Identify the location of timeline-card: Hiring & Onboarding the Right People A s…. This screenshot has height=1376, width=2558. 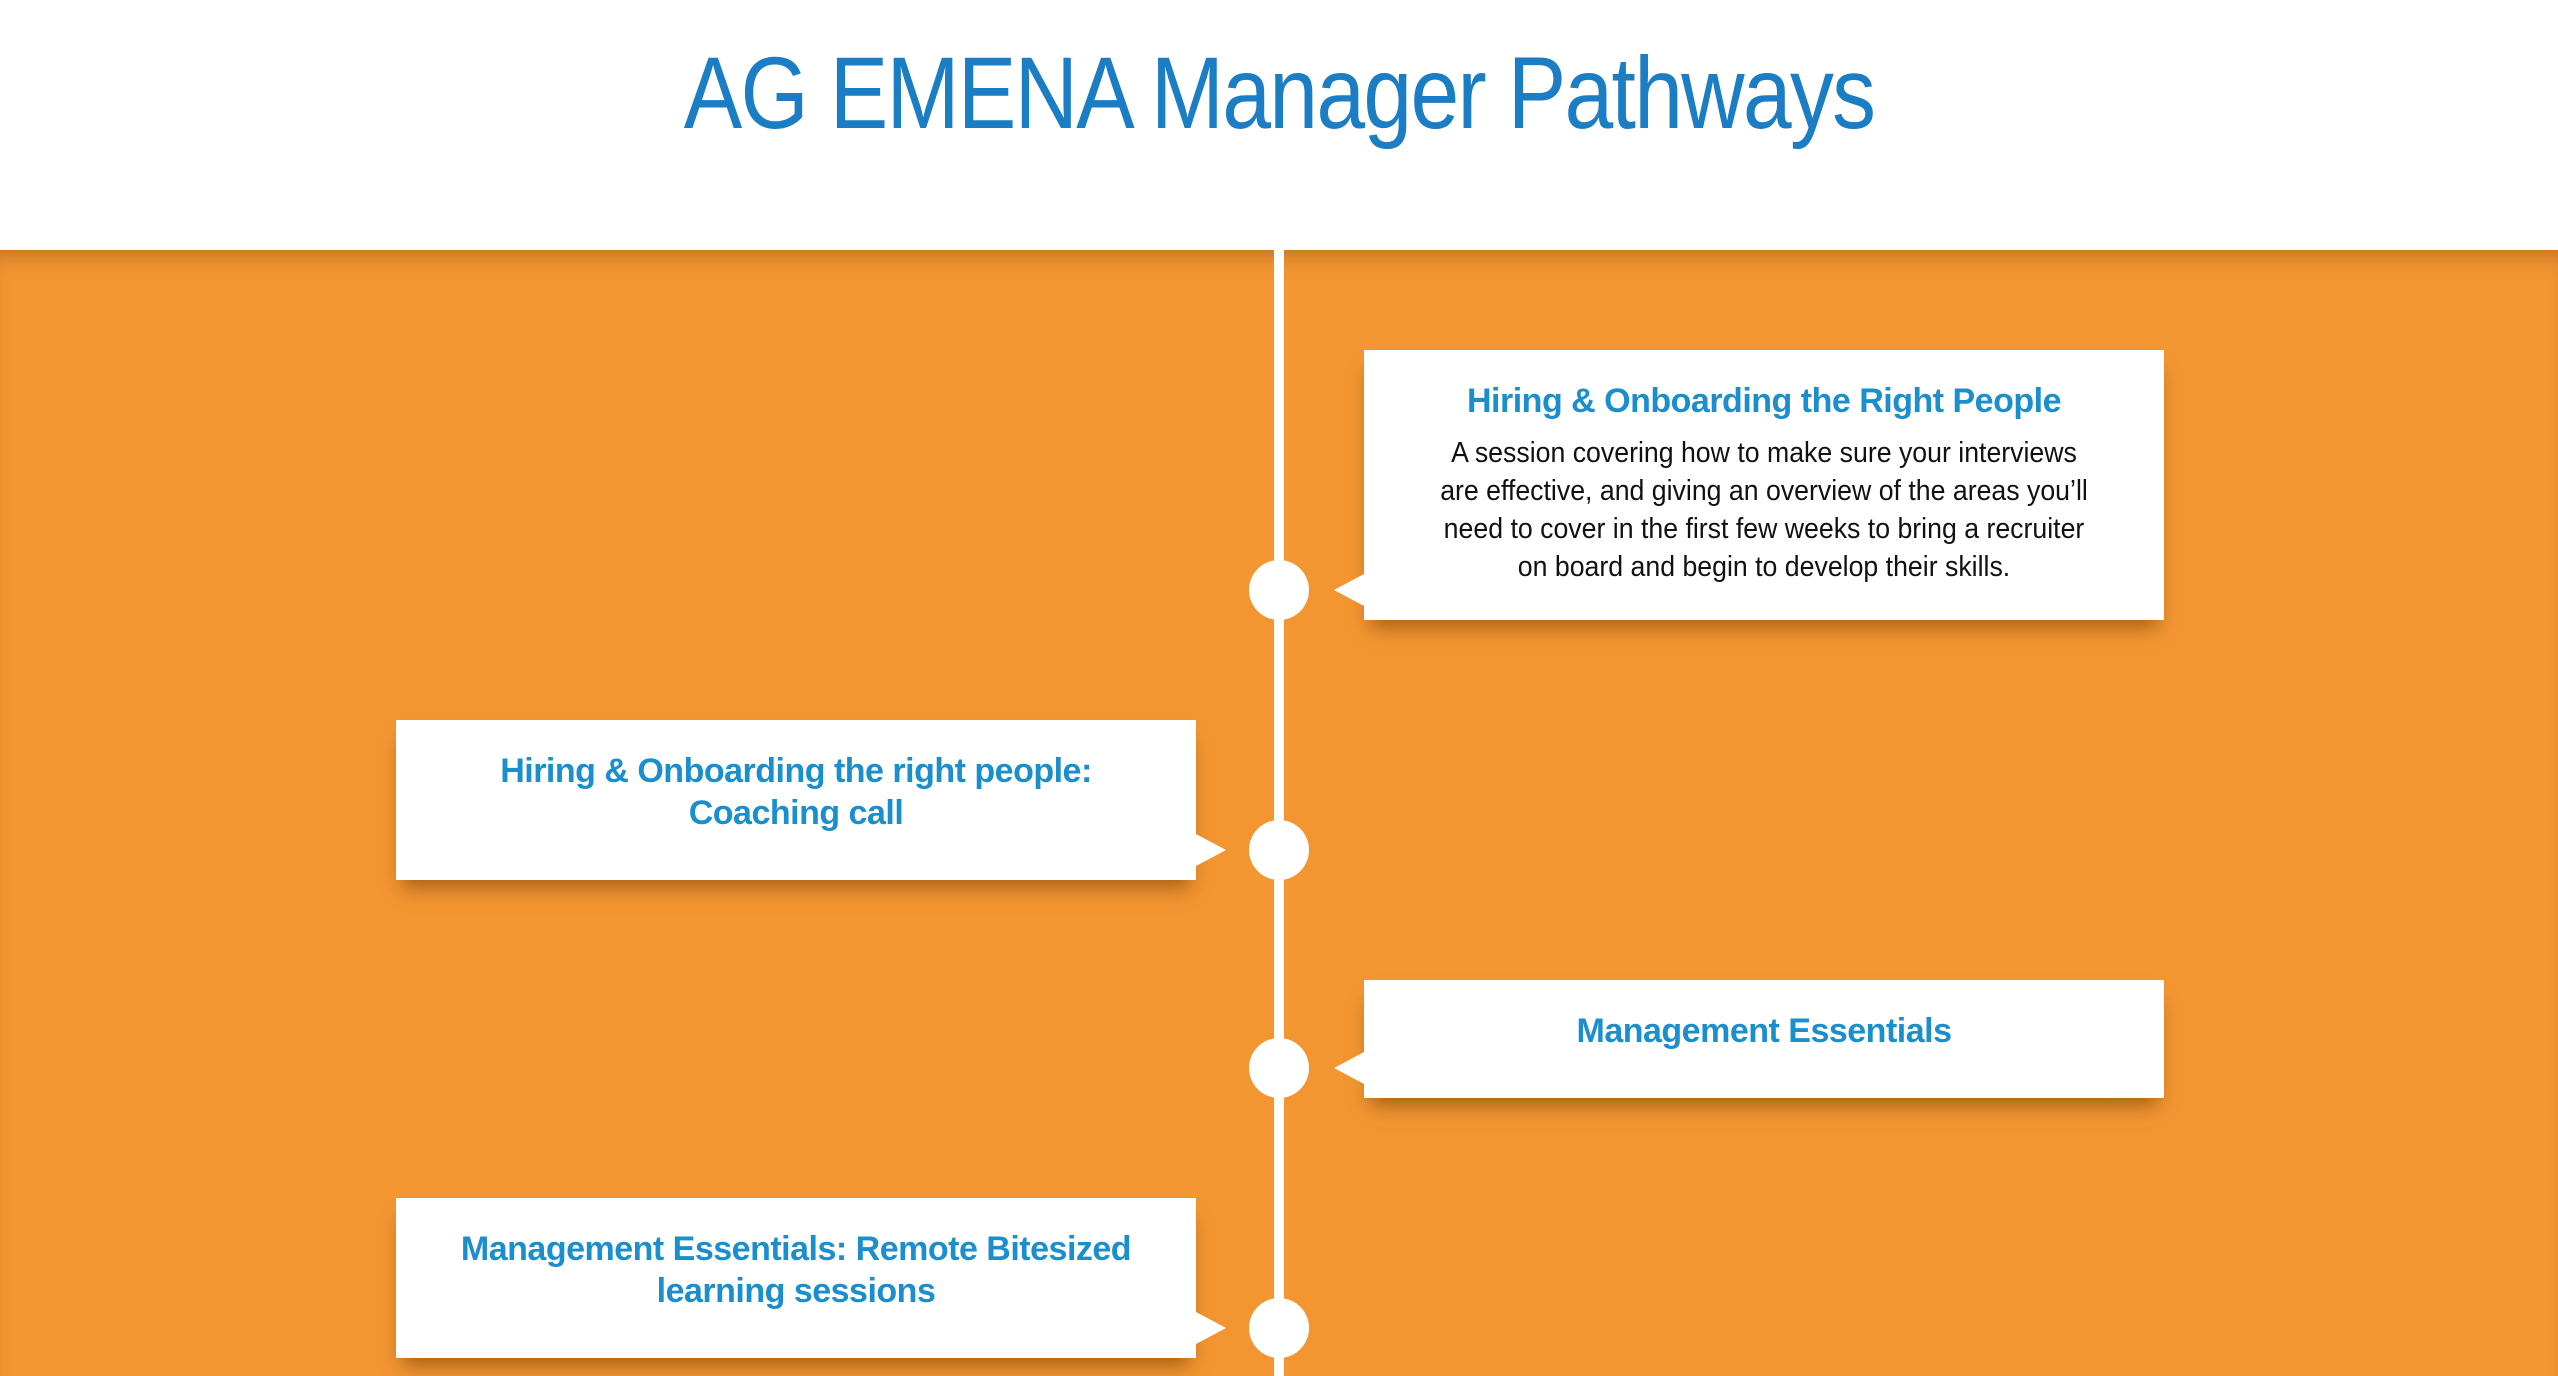
(1764, 485).